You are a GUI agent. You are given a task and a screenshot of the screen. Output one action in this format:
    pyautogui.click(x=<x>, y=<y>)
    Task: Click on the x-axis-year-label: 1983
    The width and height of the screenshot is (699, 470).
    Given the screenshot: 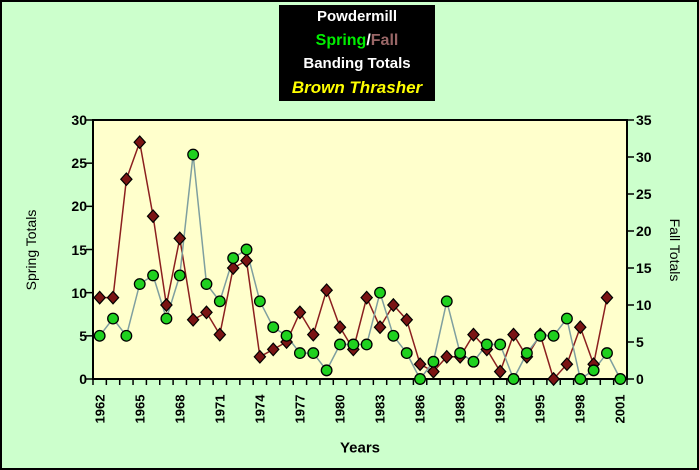 What is the action you would take?
    pyautogui.click(x=380, y=409)
    